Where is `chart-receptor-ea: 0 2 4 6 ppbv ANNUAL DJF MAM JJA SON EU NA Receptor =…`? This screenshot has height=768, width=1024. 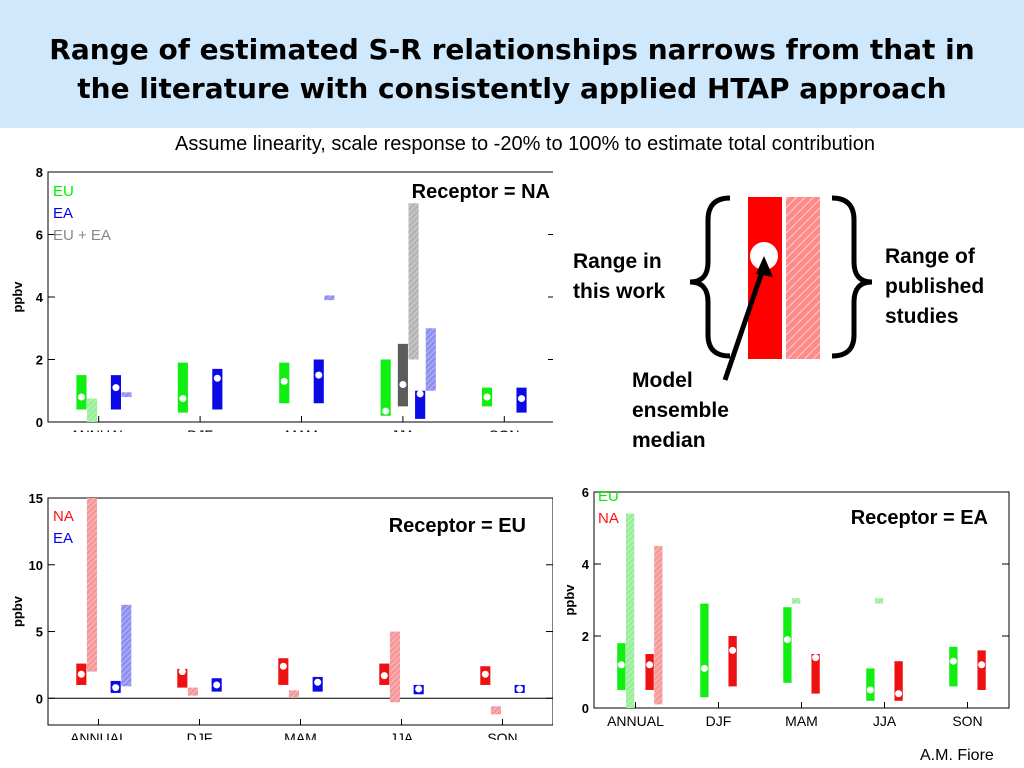
chart-receptor-ea: 0 2 4 6 ppbv ANNUAL DJF MAM JJA SON EU NA Receptor =… is located at coordinates (786, 607).